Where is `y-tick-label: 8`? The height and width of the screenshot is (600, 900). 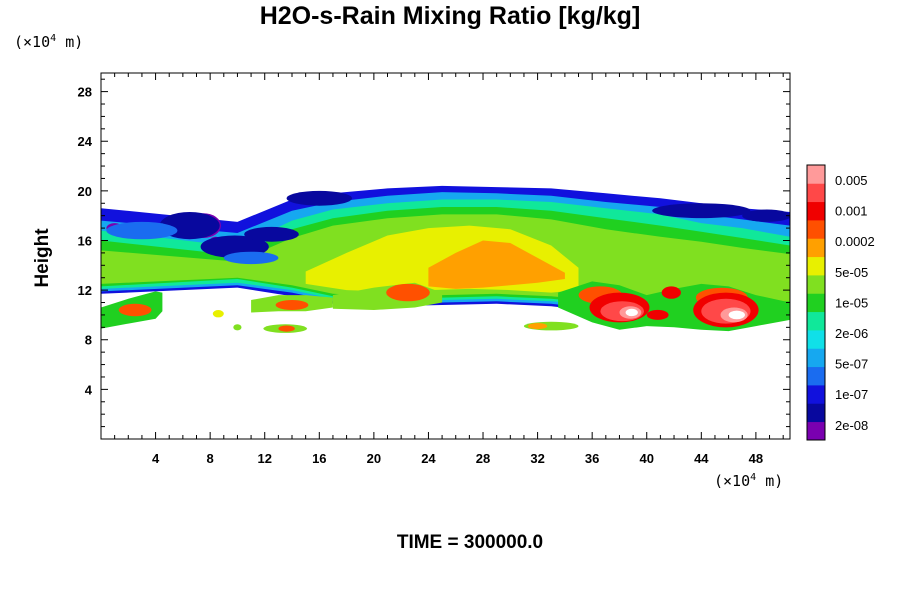 y-tick-label: 8 is located at coordinates (88, 340).